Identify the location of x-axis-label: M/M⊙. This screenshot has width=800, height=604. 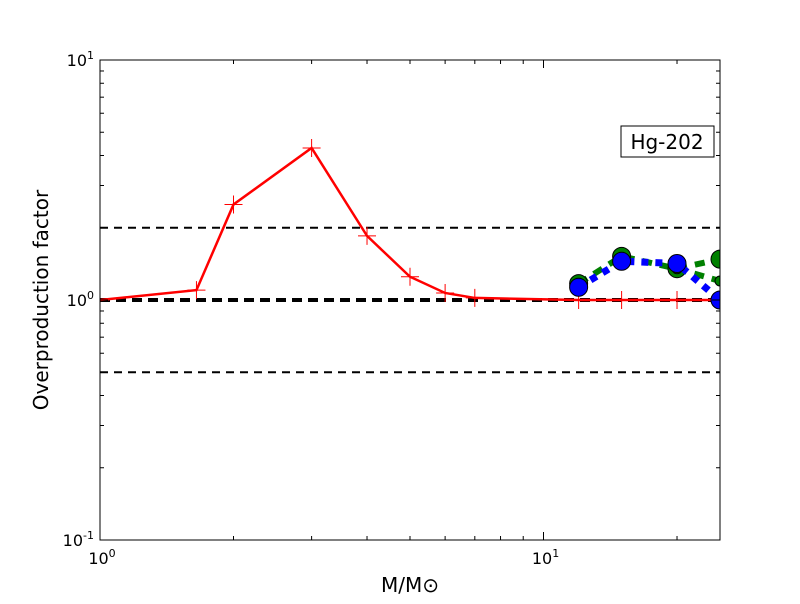
(410, 585).